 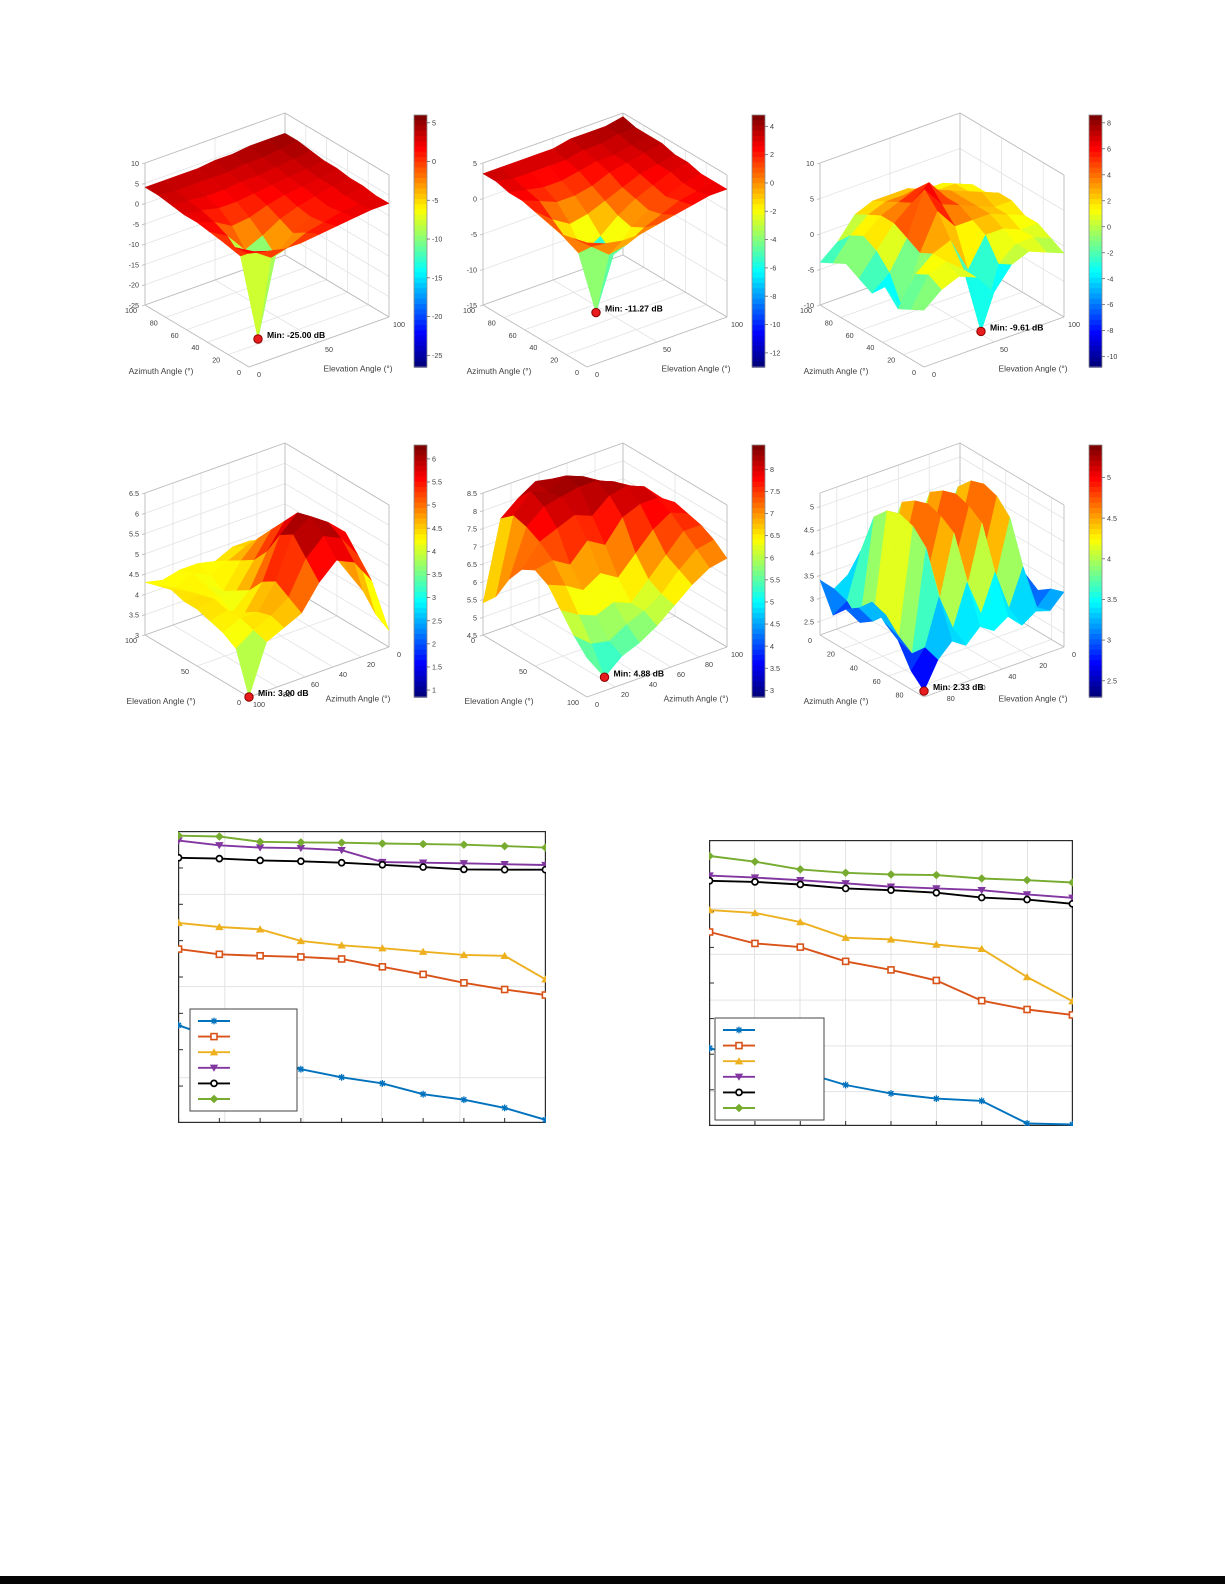 What do you see at coordinates (434, 690) in the screenshot?
I see `colorbar-tick-label: 1` at bounding box center [434, 690].